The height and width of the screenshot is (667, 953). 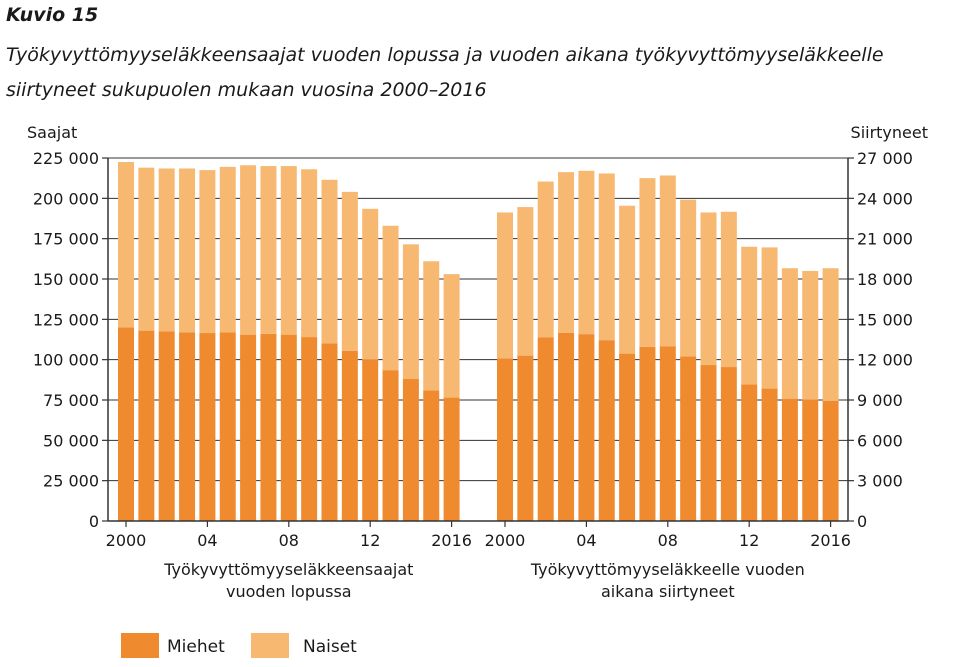 What do you see at coordinates (71, 400) in the screenshot?
I see `left-tick-label: 75 000` at bounding box center [71, 400].